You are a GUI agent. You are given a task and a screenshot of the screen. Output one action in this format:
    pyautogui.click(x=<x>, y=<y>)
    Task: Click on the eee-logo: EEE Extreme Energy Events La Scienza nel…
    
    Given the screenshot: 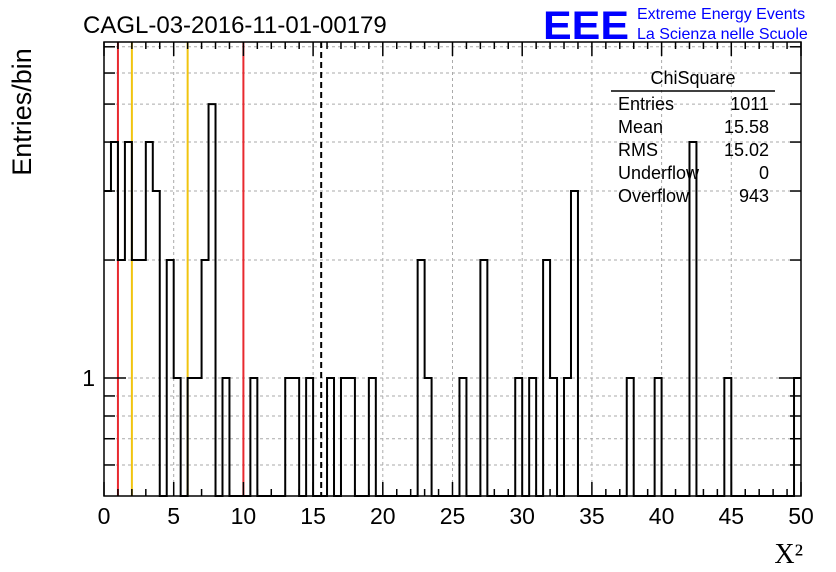 What is the action you would take?
    pyautogui.click(x=675, y=26)
    